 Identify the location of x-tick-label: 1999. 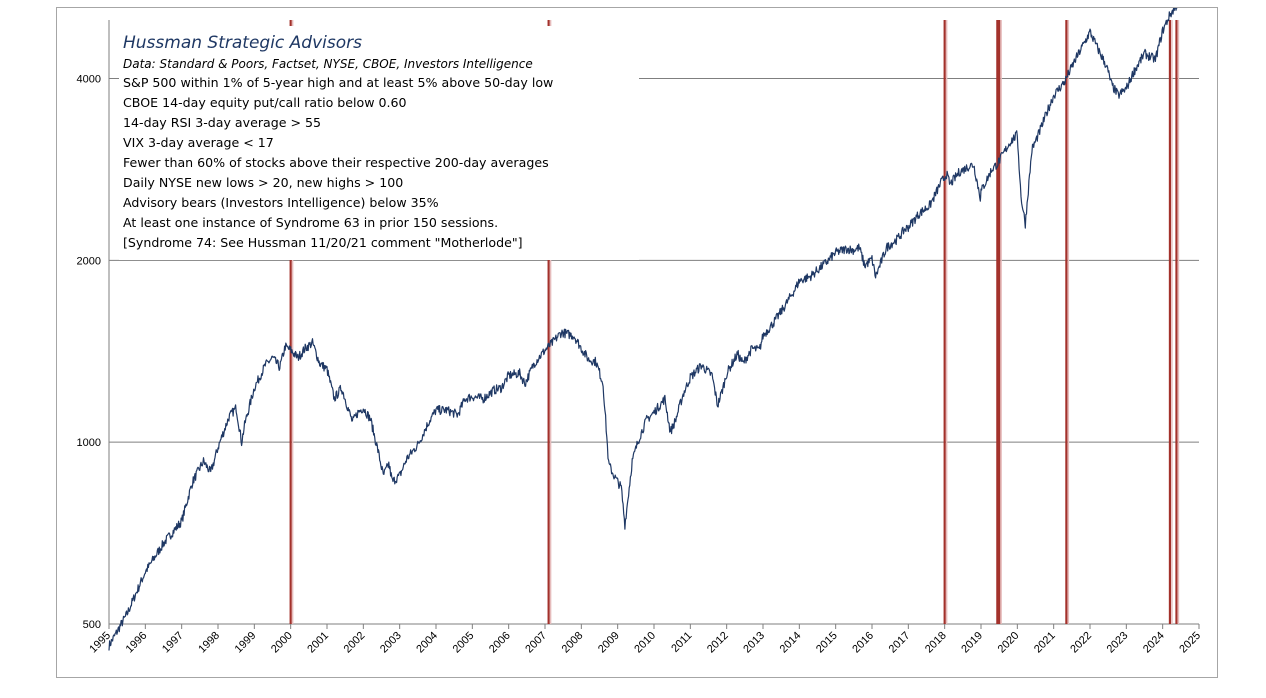
(246, 643).